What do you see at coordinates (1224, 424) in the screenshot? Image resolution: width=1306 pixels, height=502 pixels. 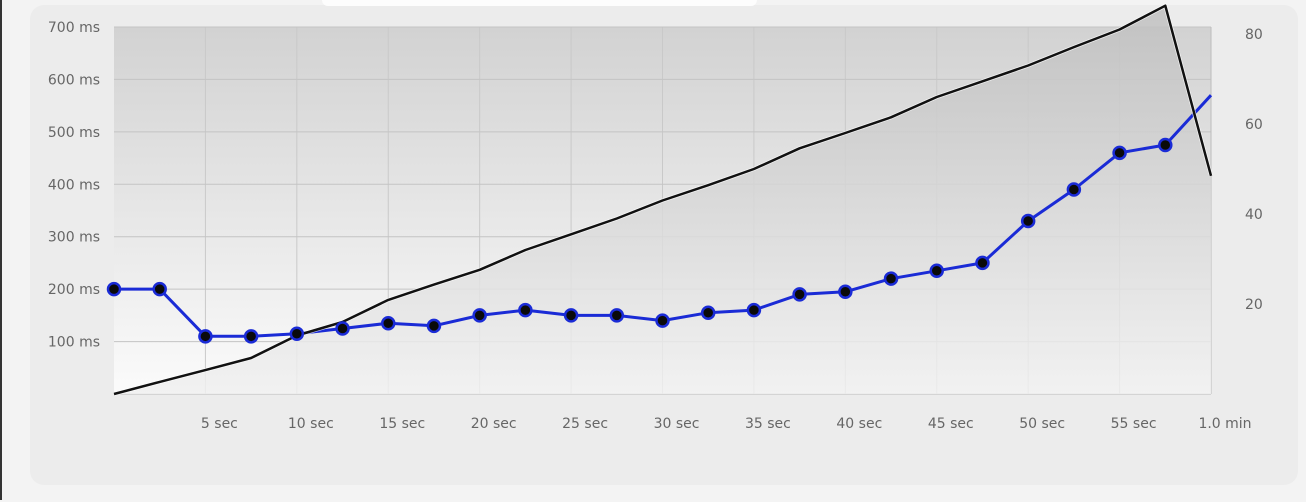 I see `x-tick-label: 1.0 min` at bounding box center [1224, 424].